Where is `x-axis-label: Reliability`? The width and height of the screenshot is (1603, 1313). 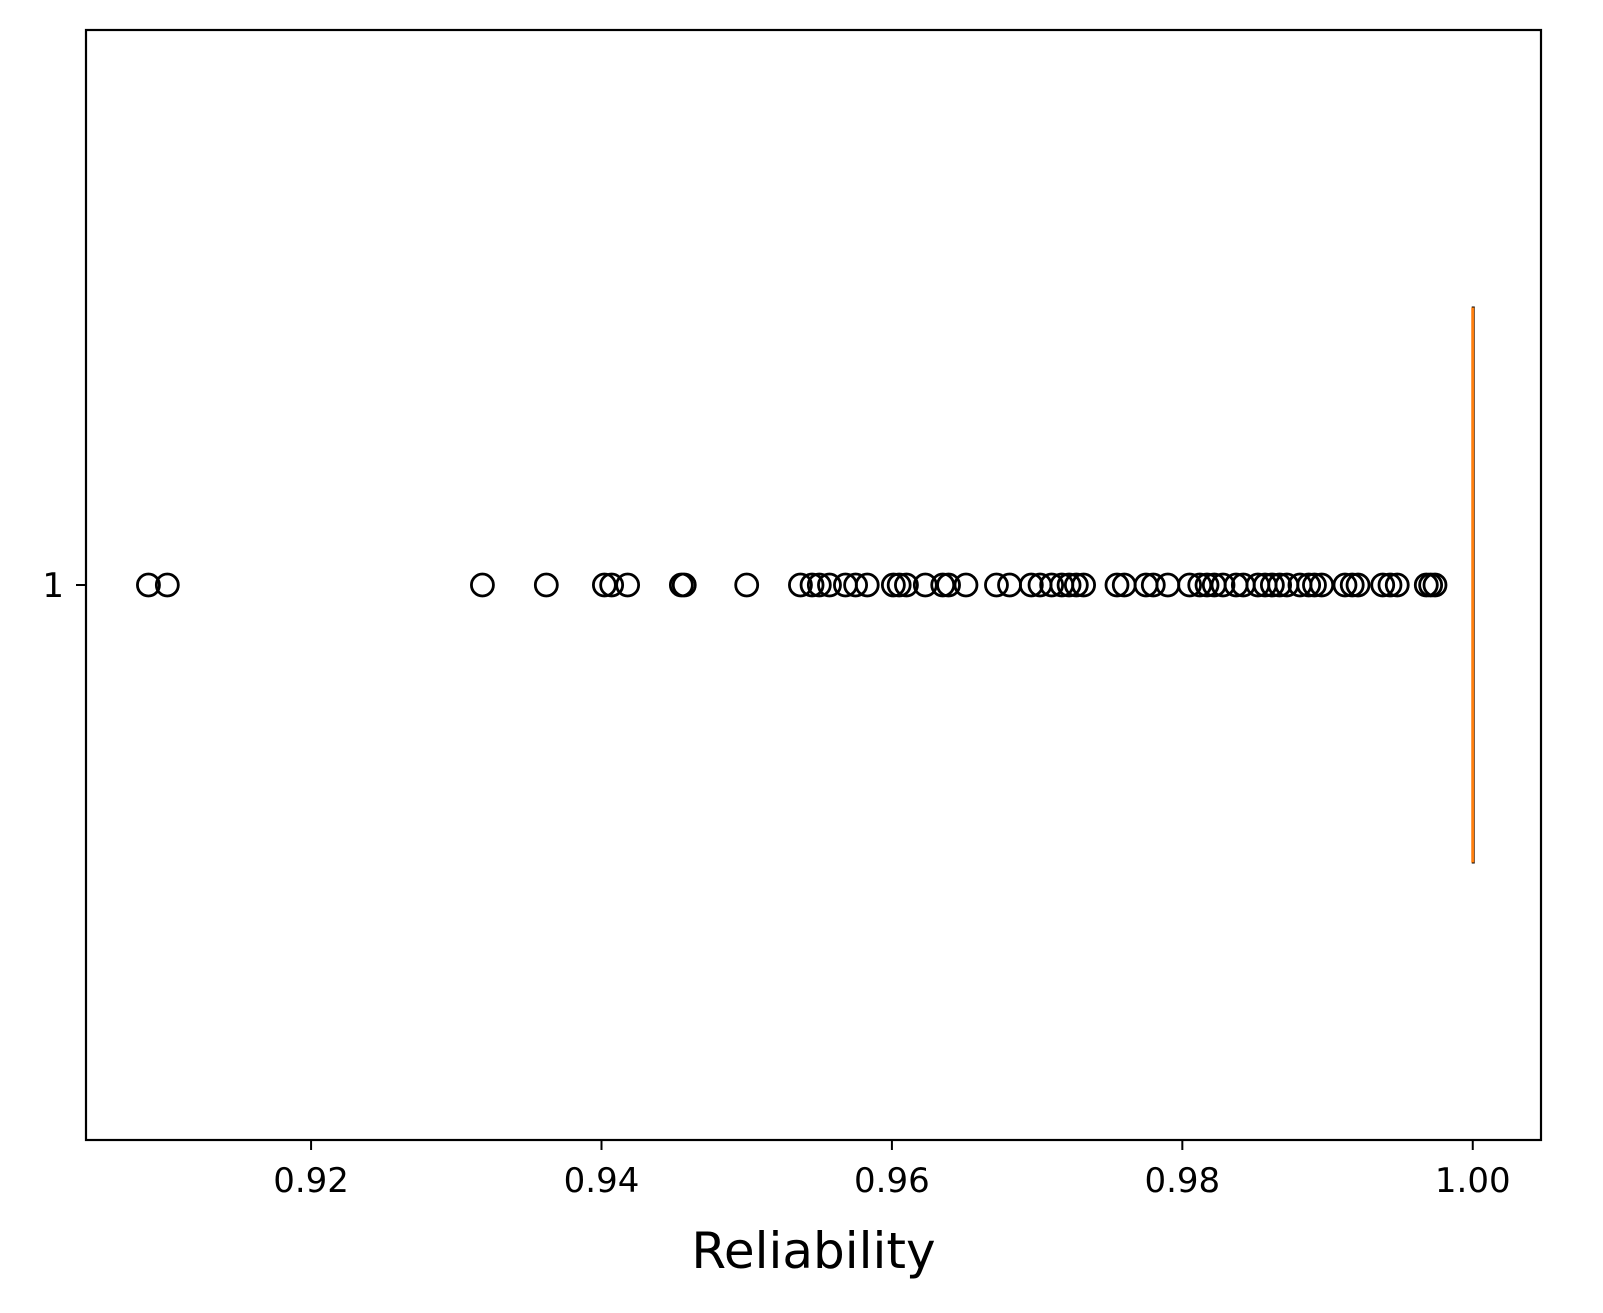 x-axis-label: Reliability is located at coordinates (813, 1251).